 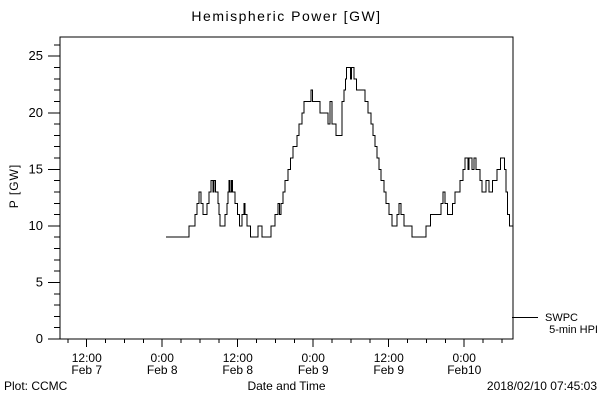 What do you see at coordinates (464, 370) in the screenshot?
I see `x-tick-date-label: Feb10` at bounding box center [464, 370].